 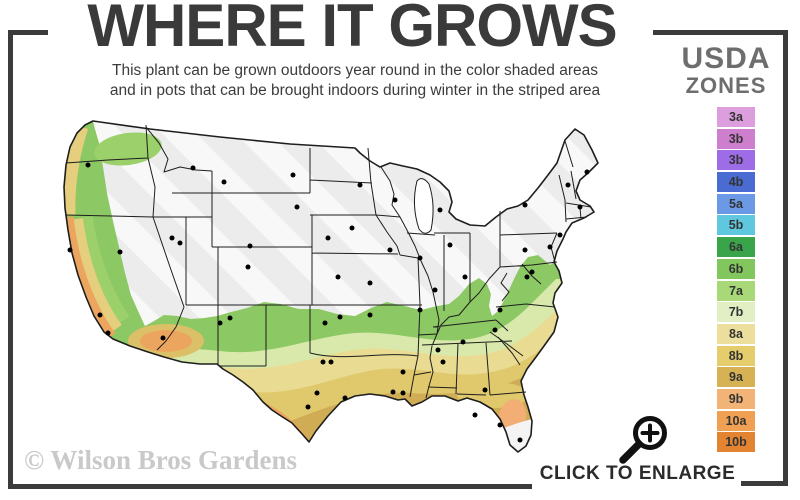 What do you see at coordinates (736, 182) in the screenshot?
I see `zone-swatch-4b-3: 4b` at bounding box center [736, 182].